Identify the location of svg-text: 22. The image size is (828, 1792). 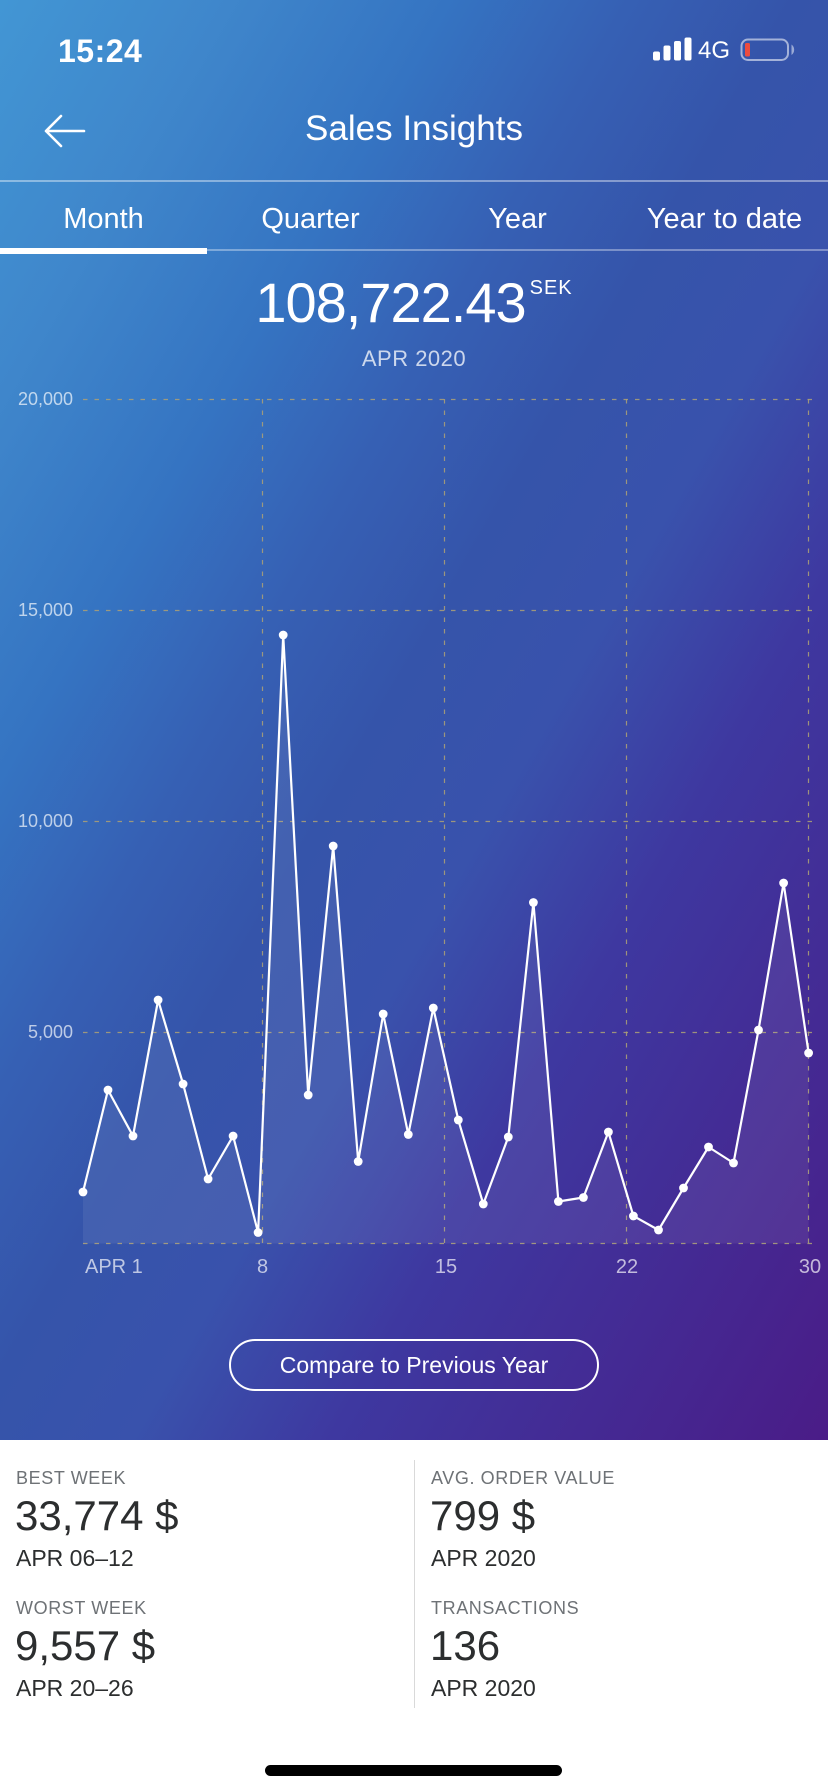
(627, 1267).